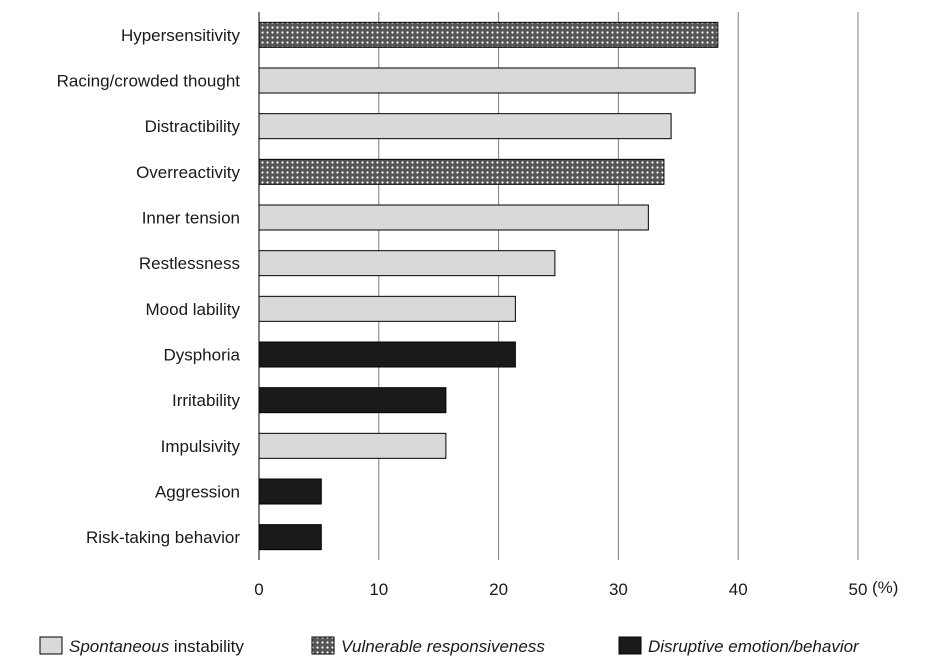 The image size is (927, 659). What do you see at coordinates (193, 126) in the screenshot?
I see `category-label: Distractibility` at bounding box center [193, 126].